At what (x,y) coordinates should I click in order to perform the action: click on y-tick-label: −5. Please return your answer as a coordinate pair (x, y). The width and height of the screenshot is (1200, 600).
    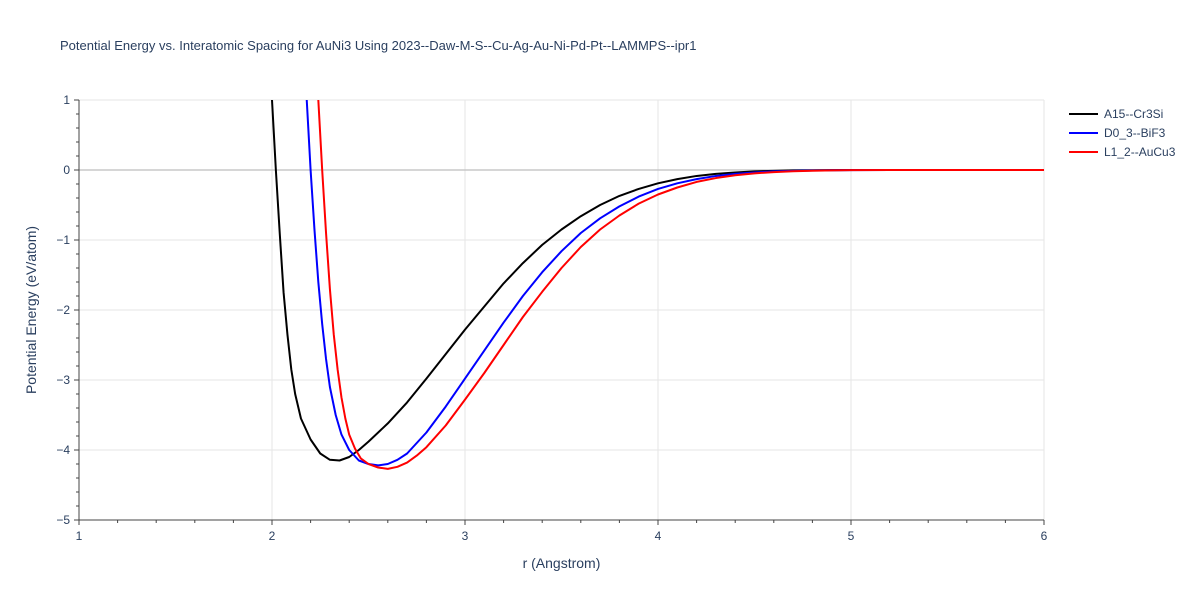
    Looking at the image, I should click on (63, 520).